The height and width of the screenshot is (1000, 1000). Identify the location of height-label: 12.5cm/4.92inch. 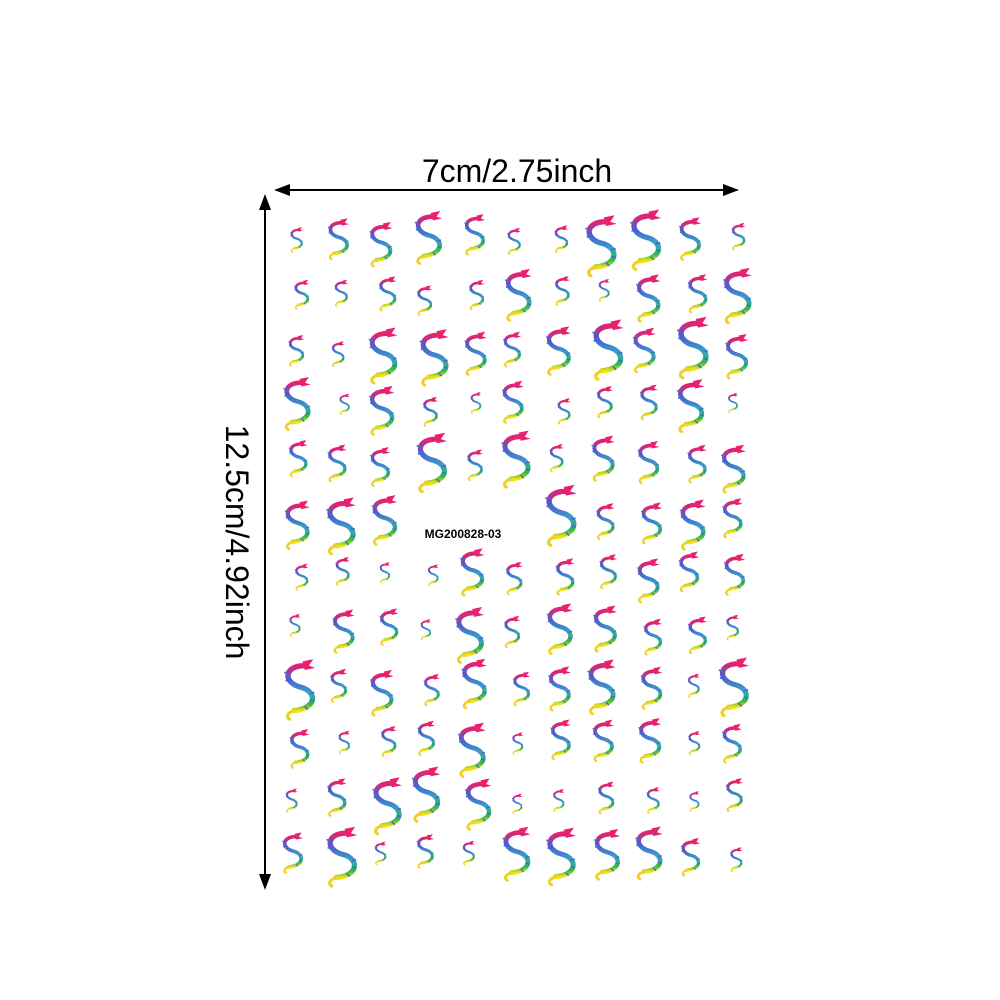
(237, 542).